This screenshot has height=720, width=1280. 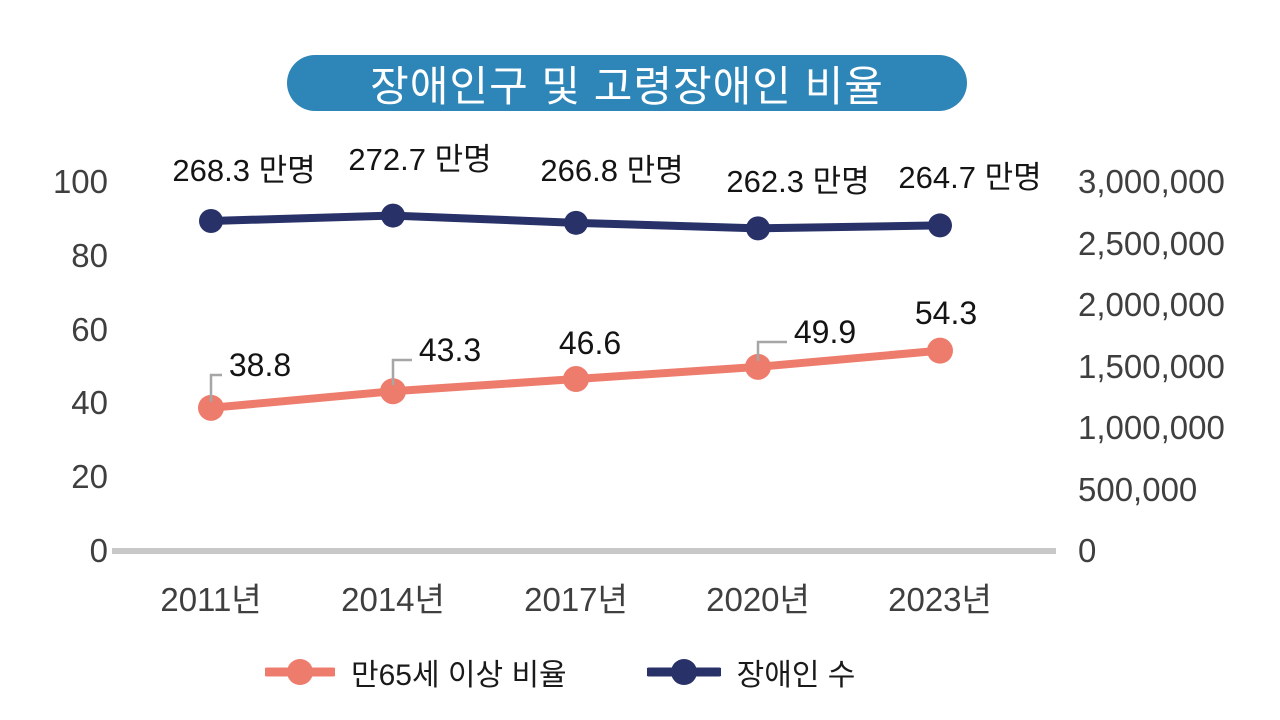 I want to click on data-label-0-0: 38.8, so click(x=260, y=365).